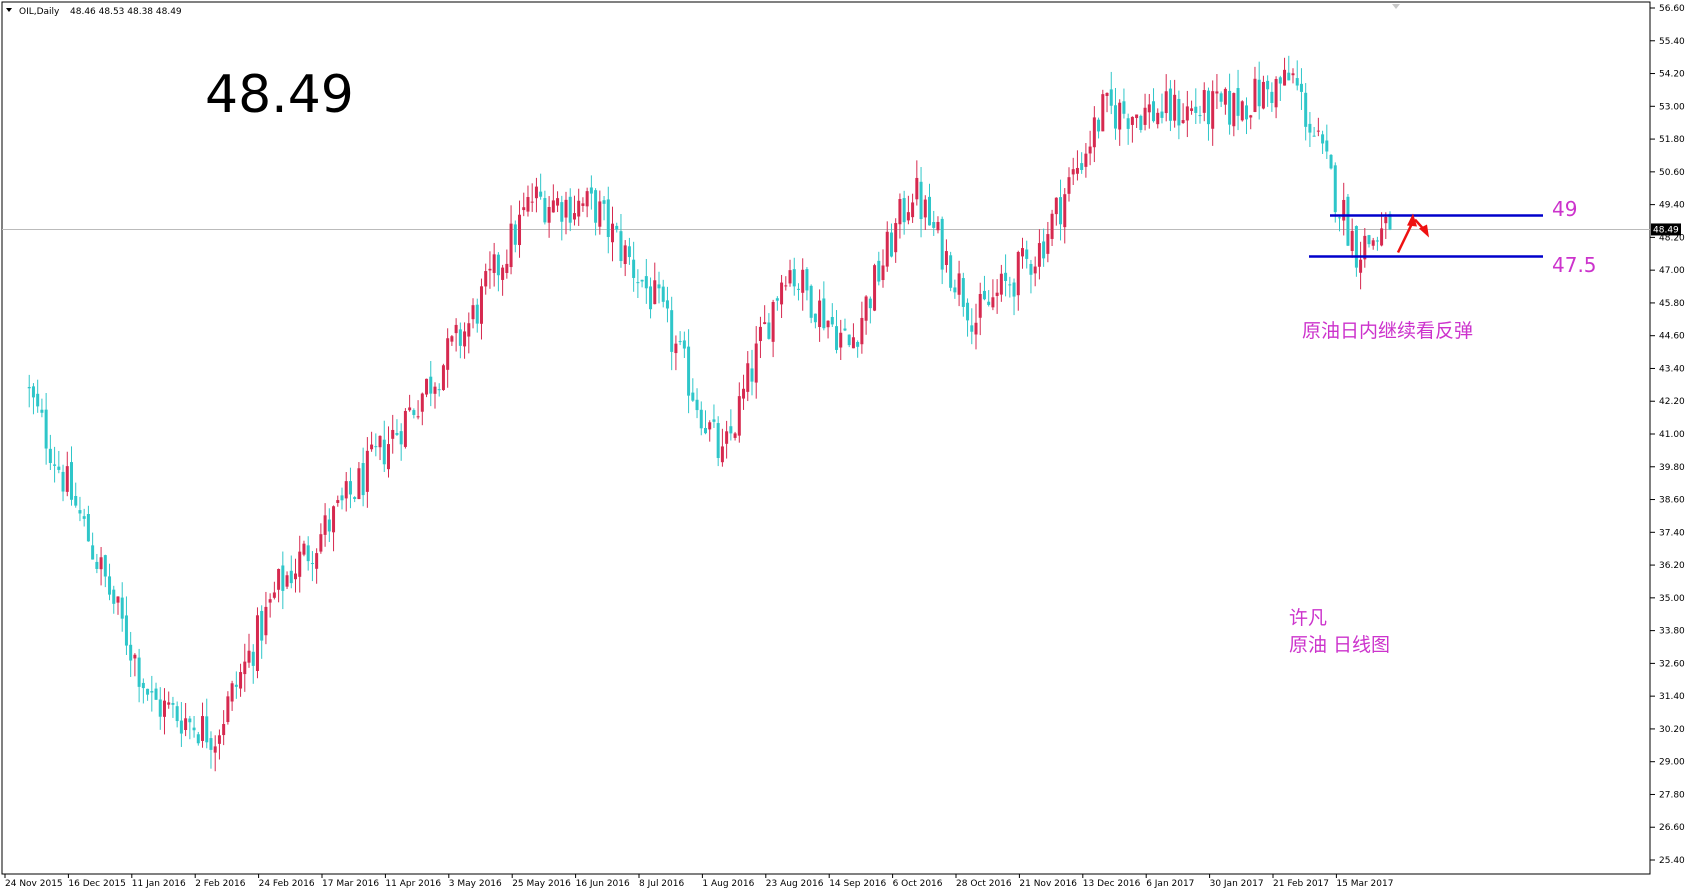 The image size is (1686, 889). What do you see at coordinates (1672, 271) in the screenshot?
I see `y-tick-label: 47.00` at bounding box center [1672, 271].